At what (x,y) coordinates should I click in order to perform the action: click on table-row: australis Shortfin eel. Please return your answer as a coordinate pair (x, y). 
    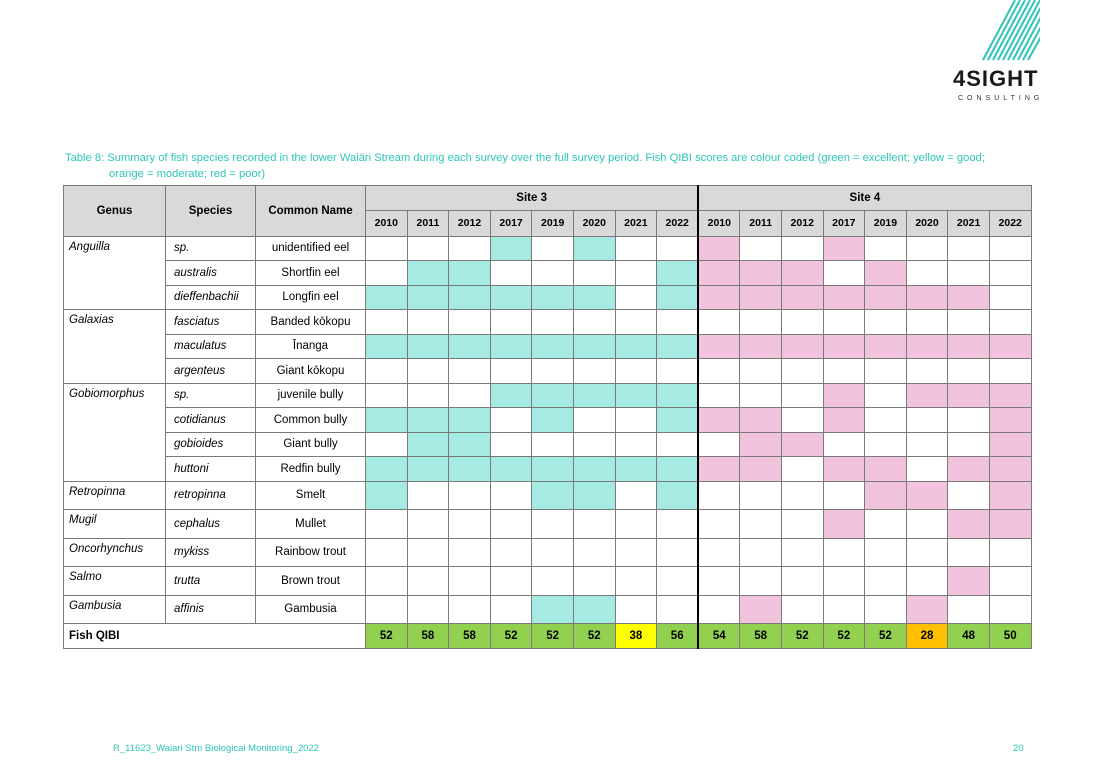
    Looking at the image, I should click on (548, 273).